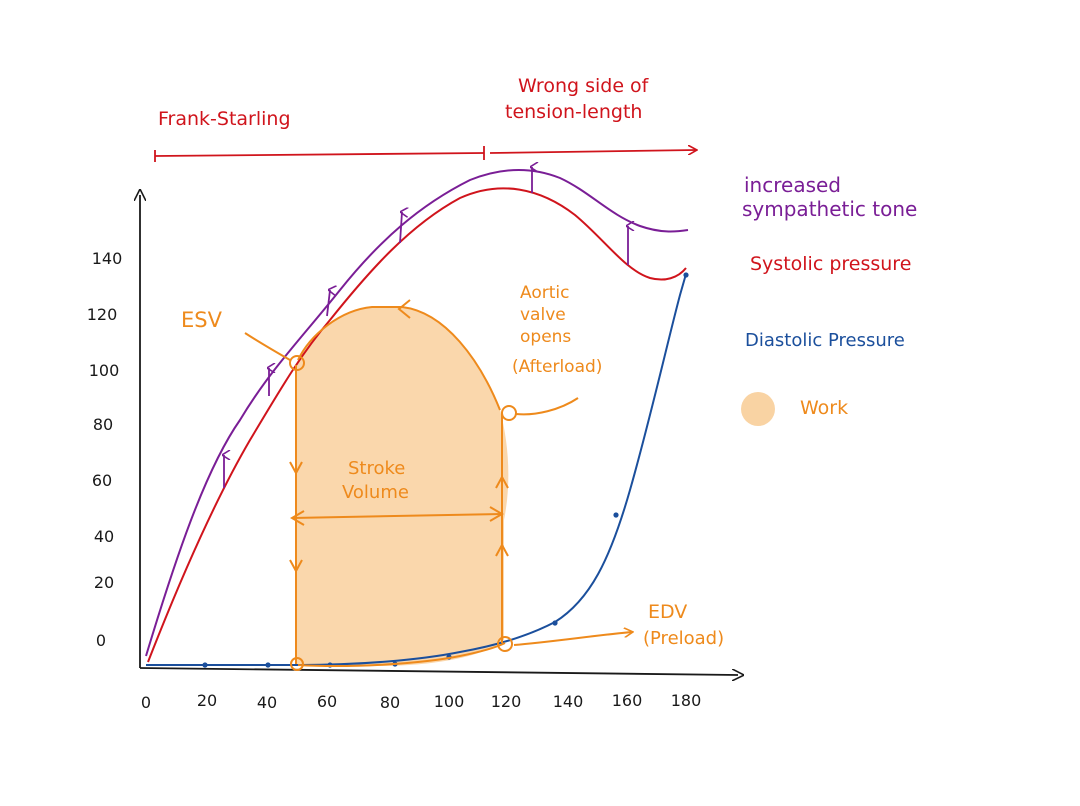 The height and width of the screenshot is (806, 1080). What do you see at coordinates (505, 644) in the screenshot?
I see `edv-point` at bounding box center [505, 644].